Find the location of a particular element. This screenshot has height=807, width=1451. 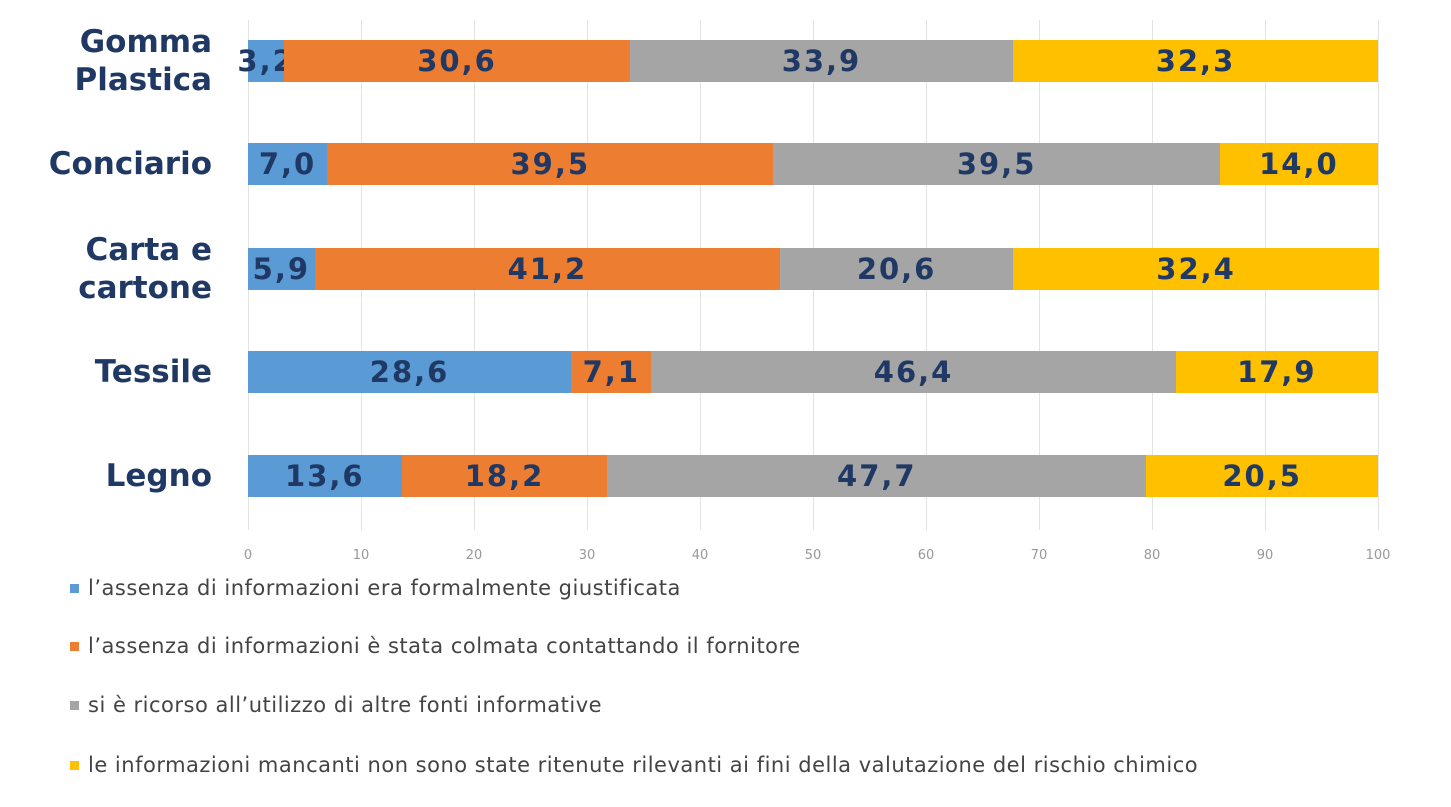

value-label: 5,9 is located at coordinates (281, 269).